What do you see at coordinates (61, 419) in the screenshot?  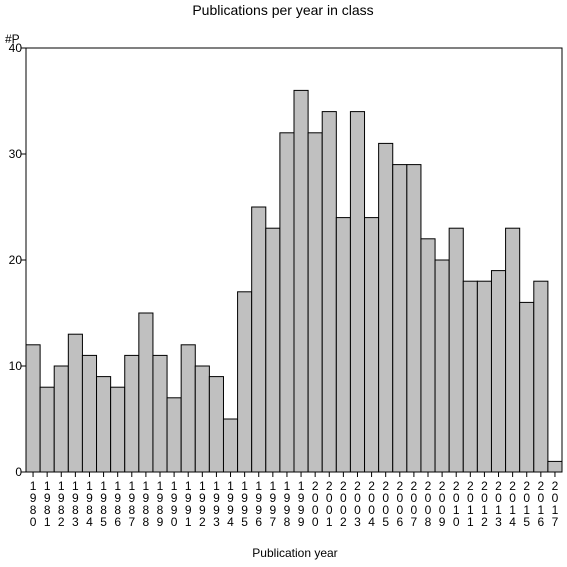 I see `bar-1982` at bounding box center [61, 419].